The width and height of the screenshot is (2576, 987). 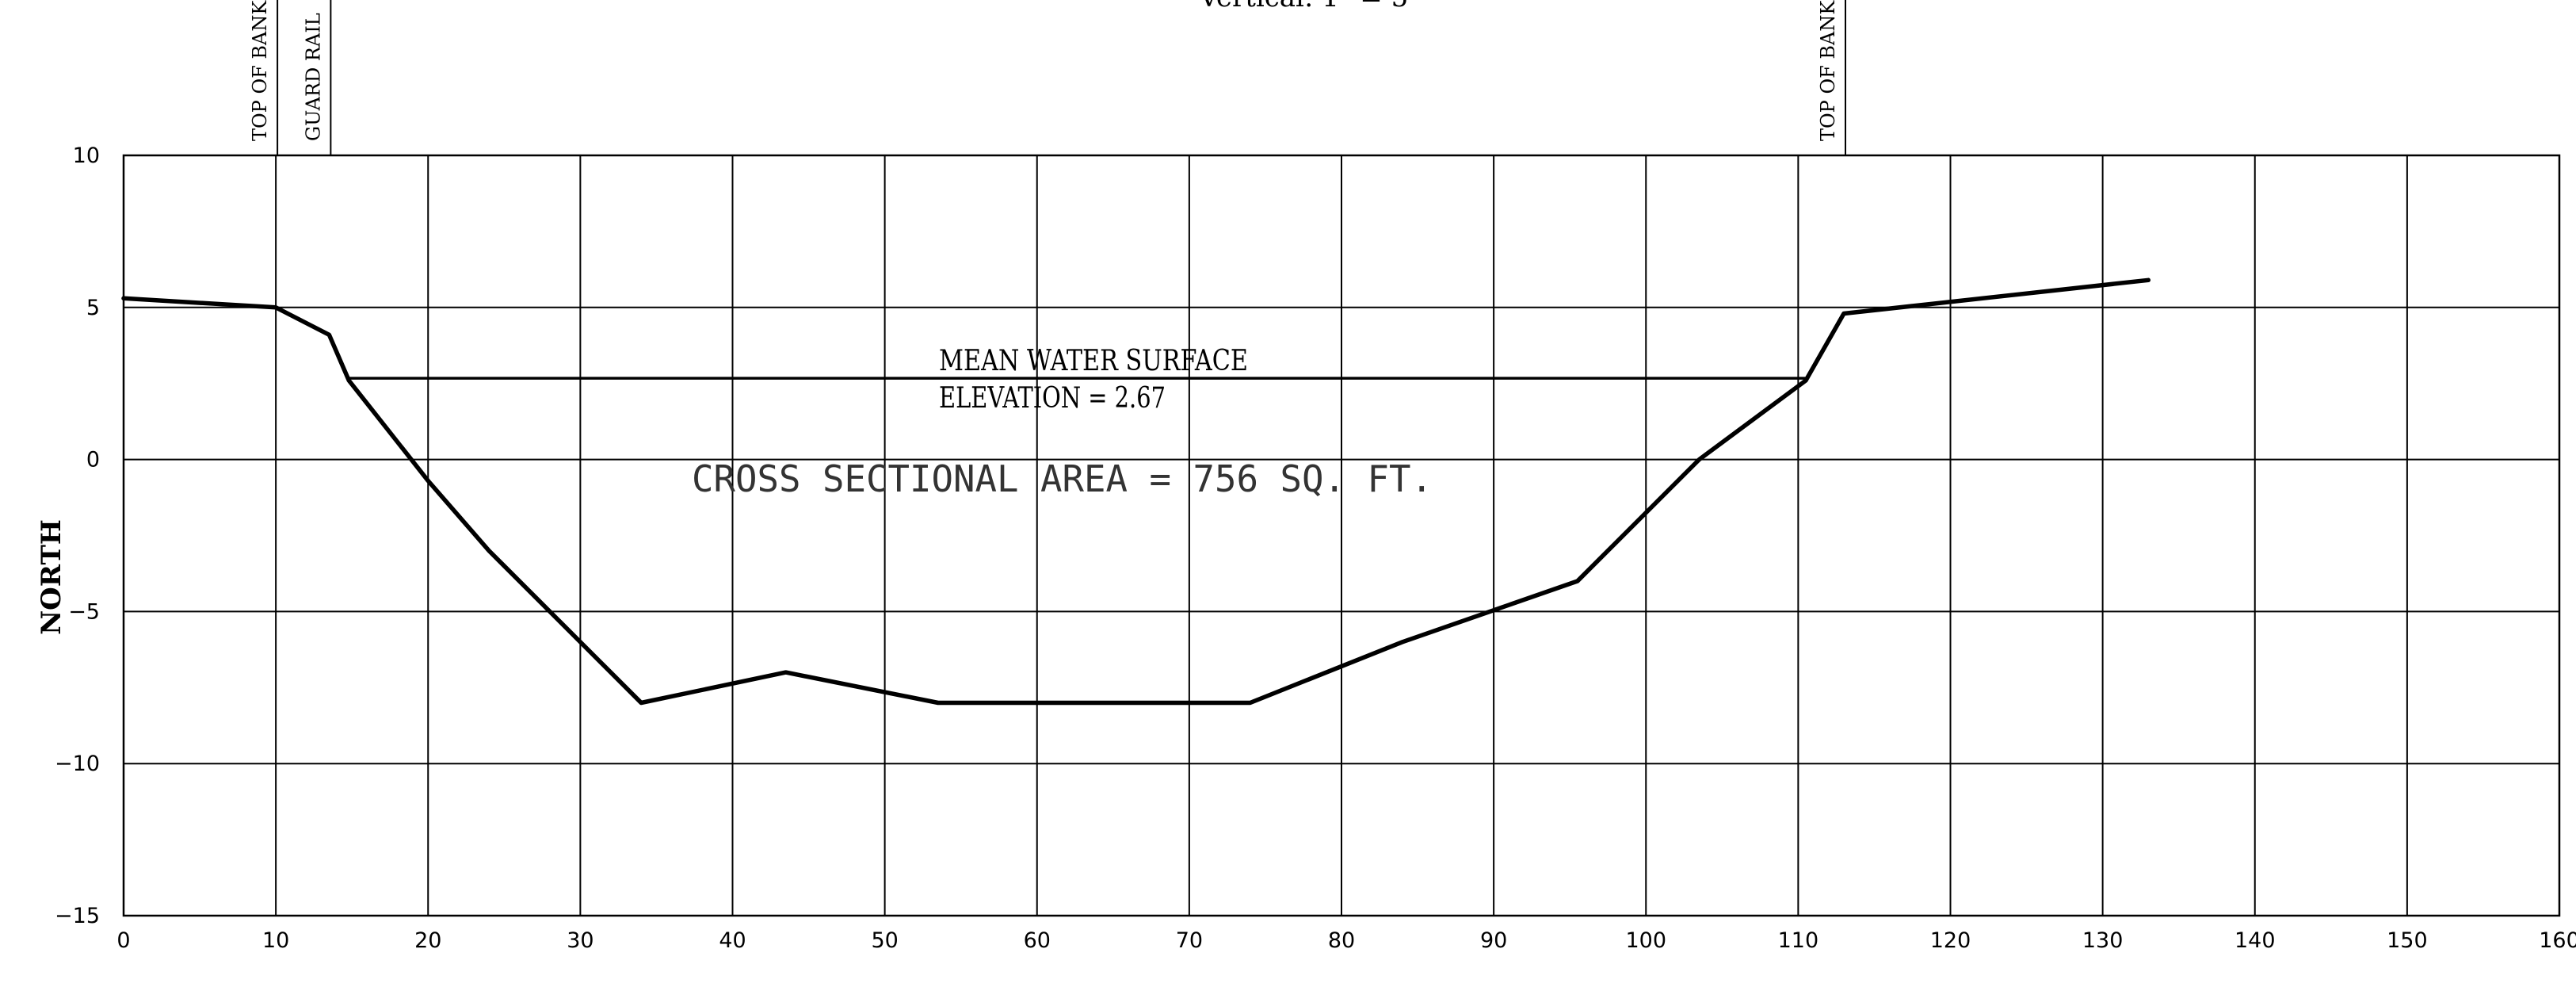 I want to click on y-tick-label: 10, so click(x=86, y=155).